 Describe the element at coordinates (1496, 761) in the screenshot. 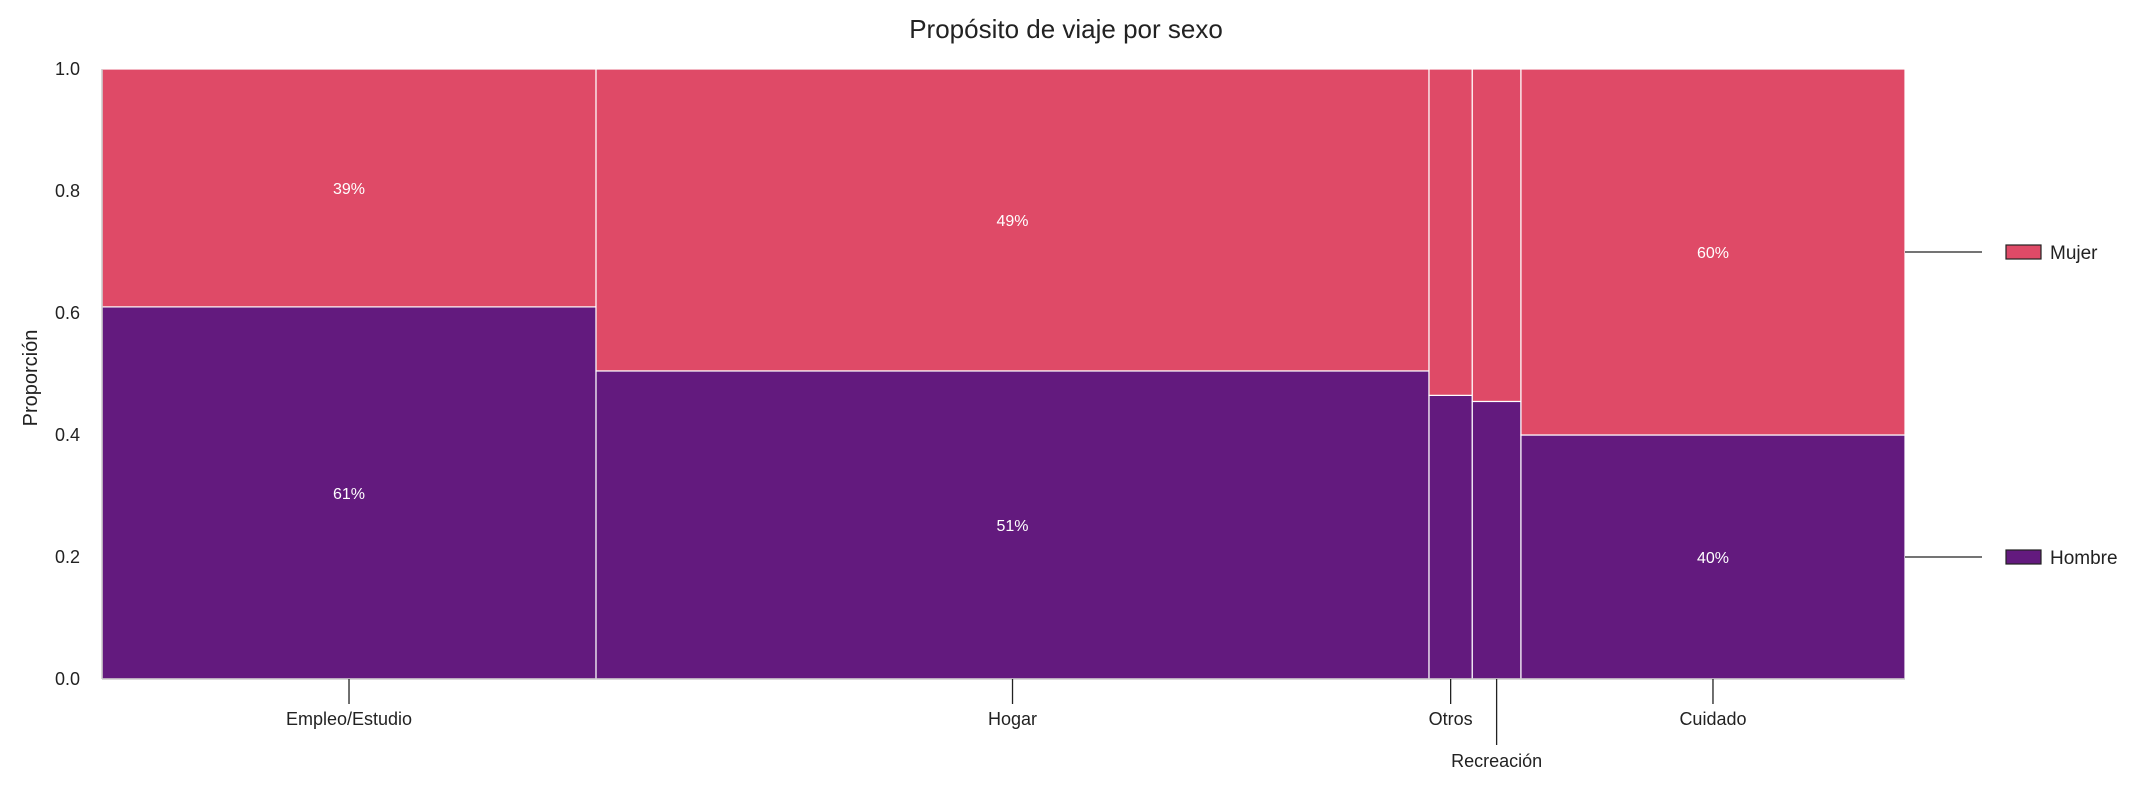

I see `x-tick-label-recreacion: Recreación` at that location.